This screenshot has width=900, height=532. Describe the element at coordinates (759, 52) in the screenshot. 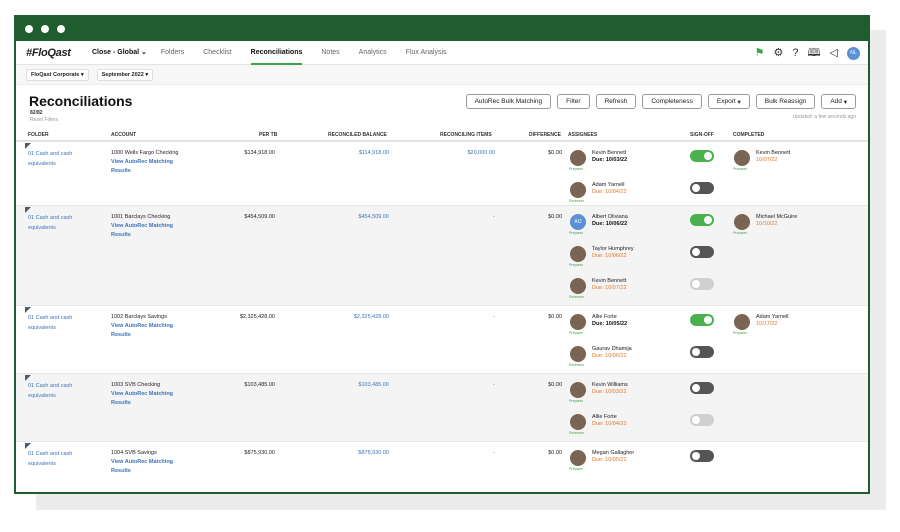

I see `flag-icon: ⚑` at that location.